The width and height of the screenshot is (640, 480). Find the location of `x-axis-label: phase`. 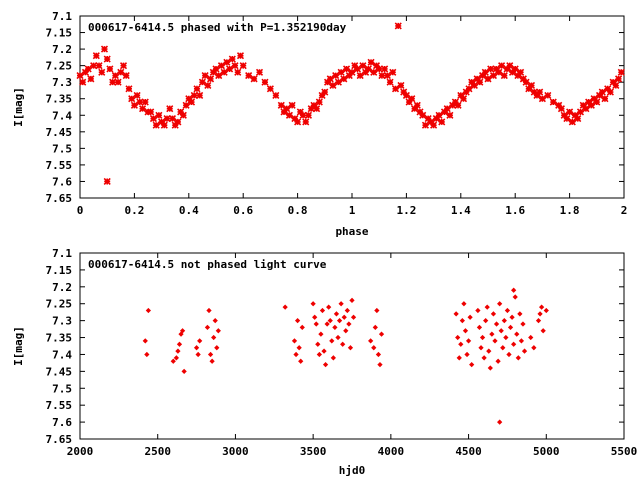

x-axis-label: phase is located at coordinates (351, 231).